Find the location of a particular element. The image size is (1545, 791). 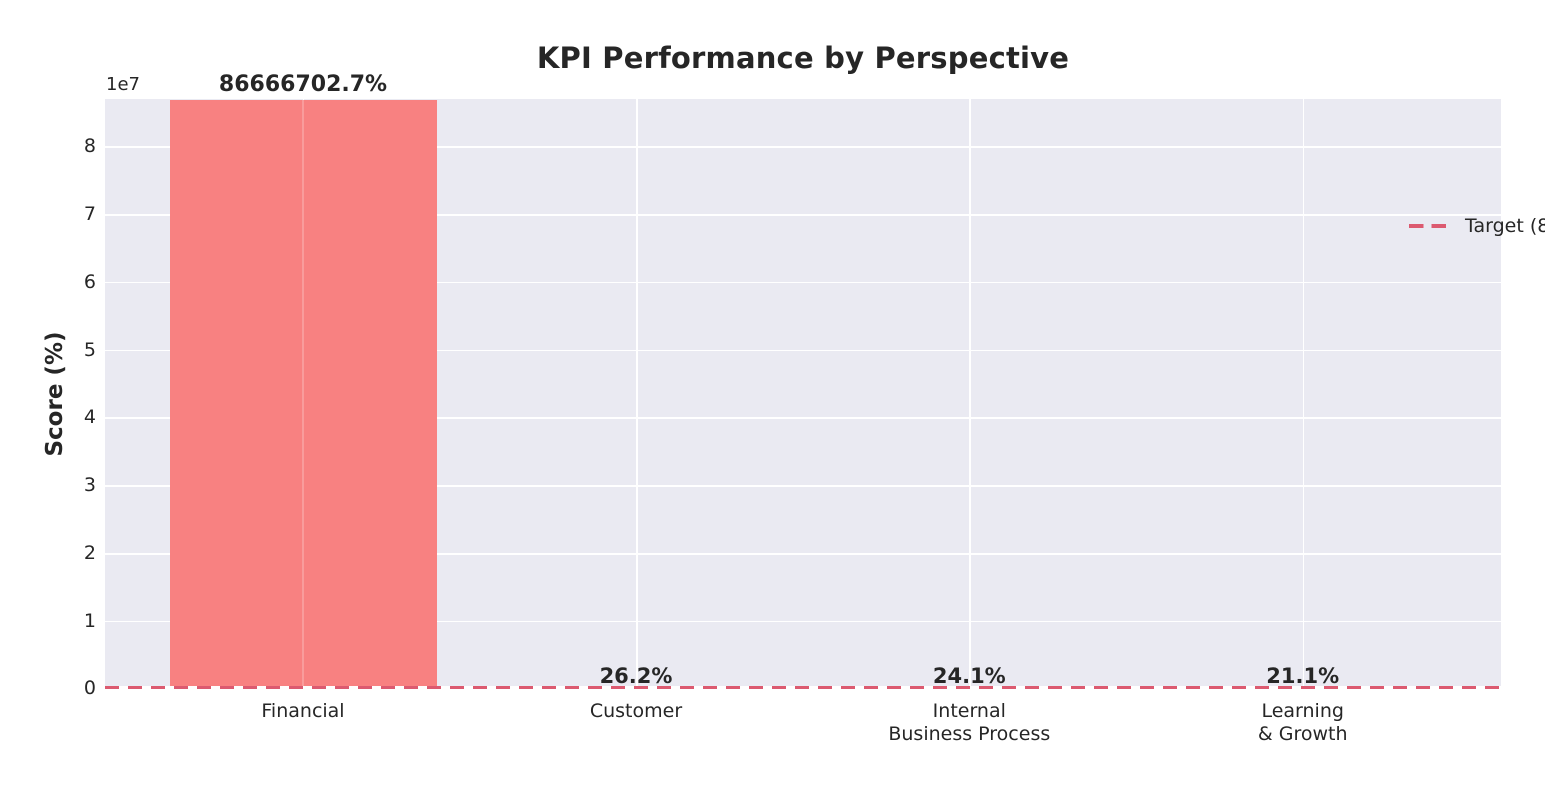

x-tick-financial: Financial is located at coordinates (303, 711).